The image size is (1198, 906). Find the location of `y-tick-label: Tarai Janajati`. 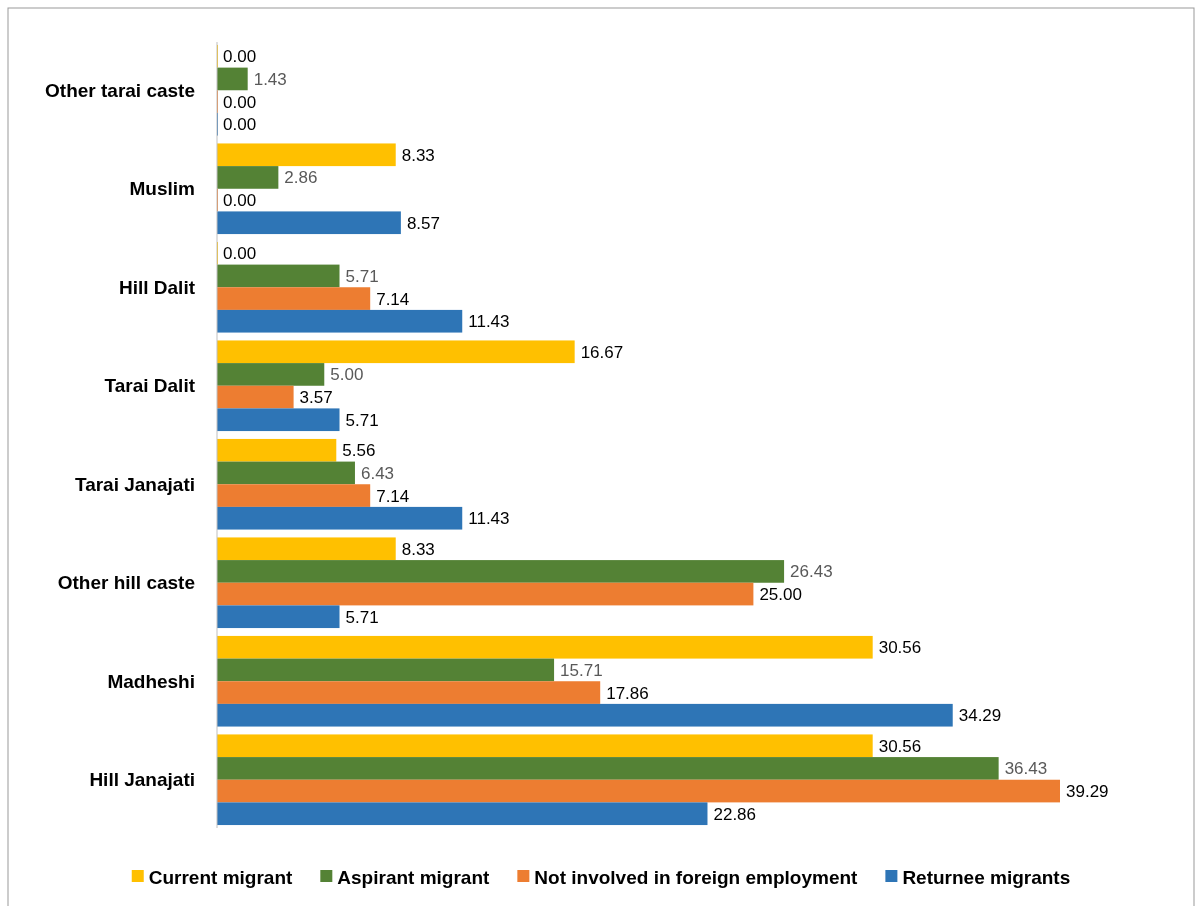

y-tick-label: Tarai Janajati is located at coordinates (134, 484).